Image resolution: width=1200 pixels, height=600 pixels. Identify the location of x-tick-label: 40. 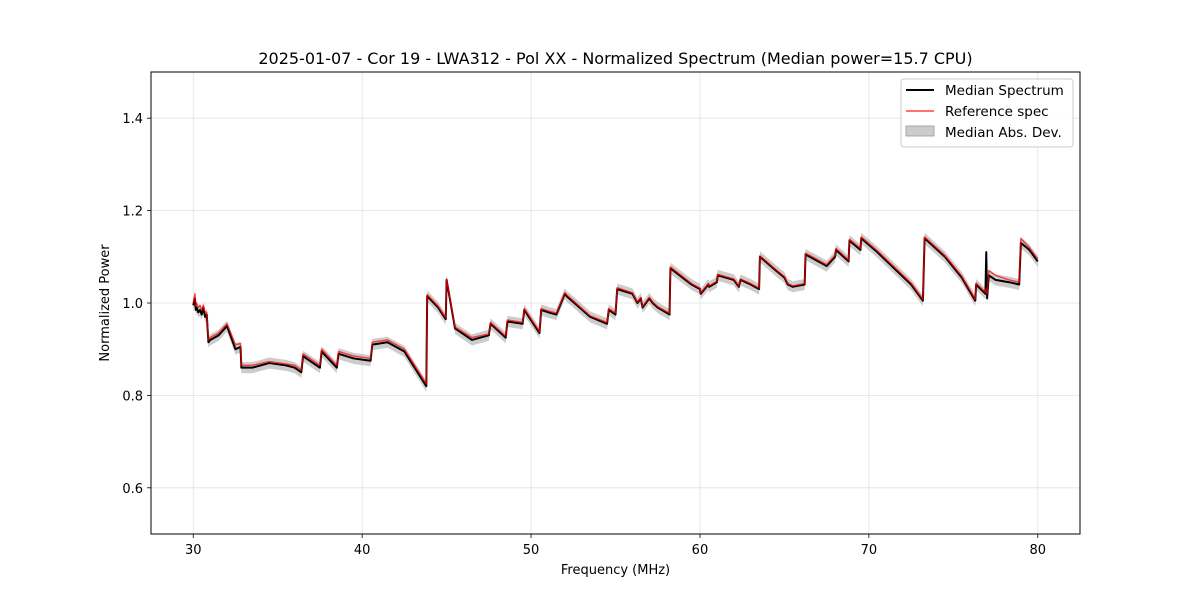
(362, 550).